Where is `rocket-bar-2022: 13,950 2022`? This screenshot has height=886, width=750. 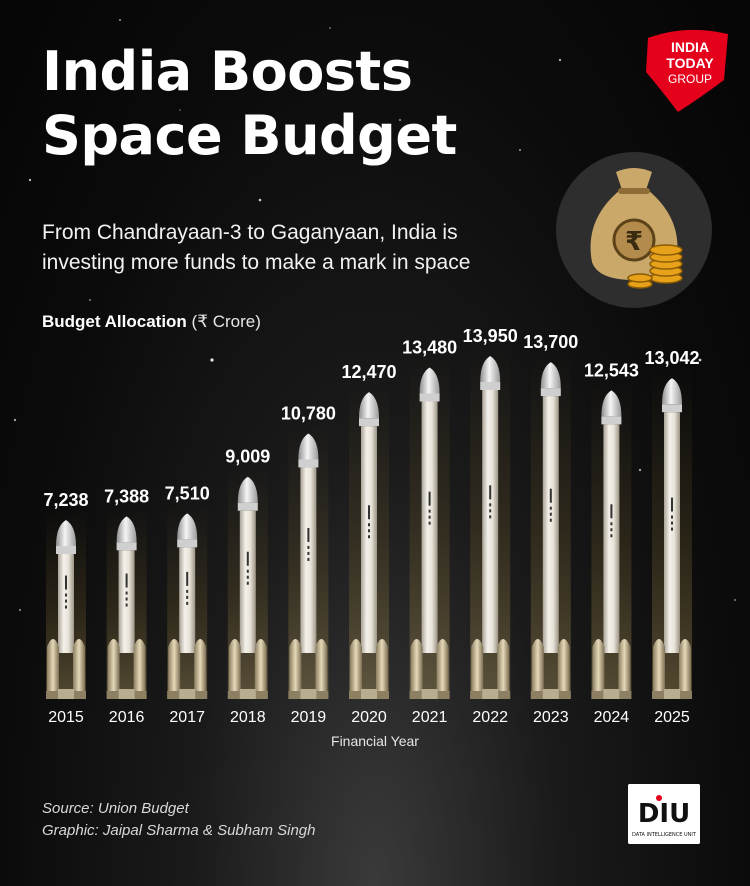
rocket-bar-2022: 13,950 2022 is located at coordinates (490, 526).